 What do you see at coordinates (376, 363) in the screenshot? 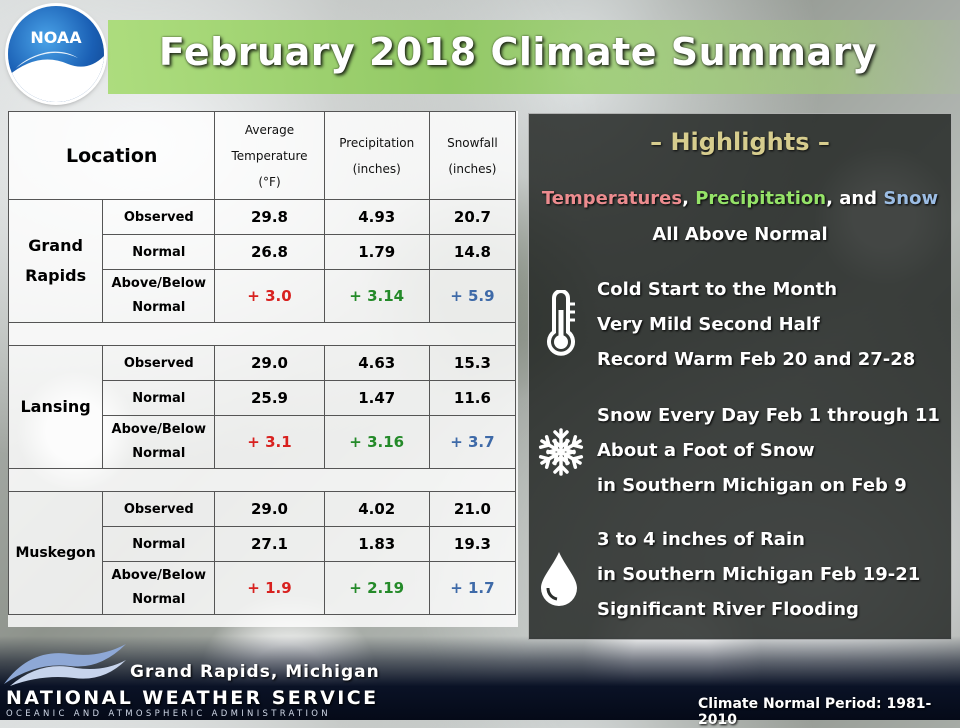
I see `cell-precip: 4.63` at bounding box center [376, 363].